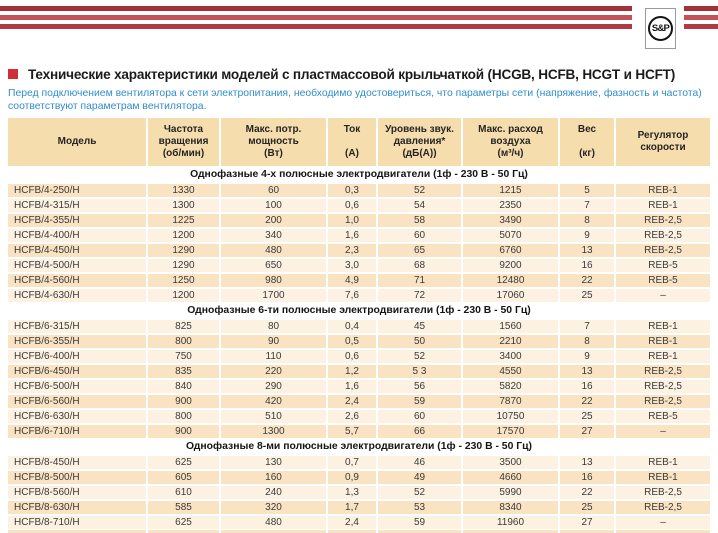 This screenshot has height=533, width=718. Describe the element at coordinates (273, 250) in the screenshot. I see `cell-power: 480` at that location.